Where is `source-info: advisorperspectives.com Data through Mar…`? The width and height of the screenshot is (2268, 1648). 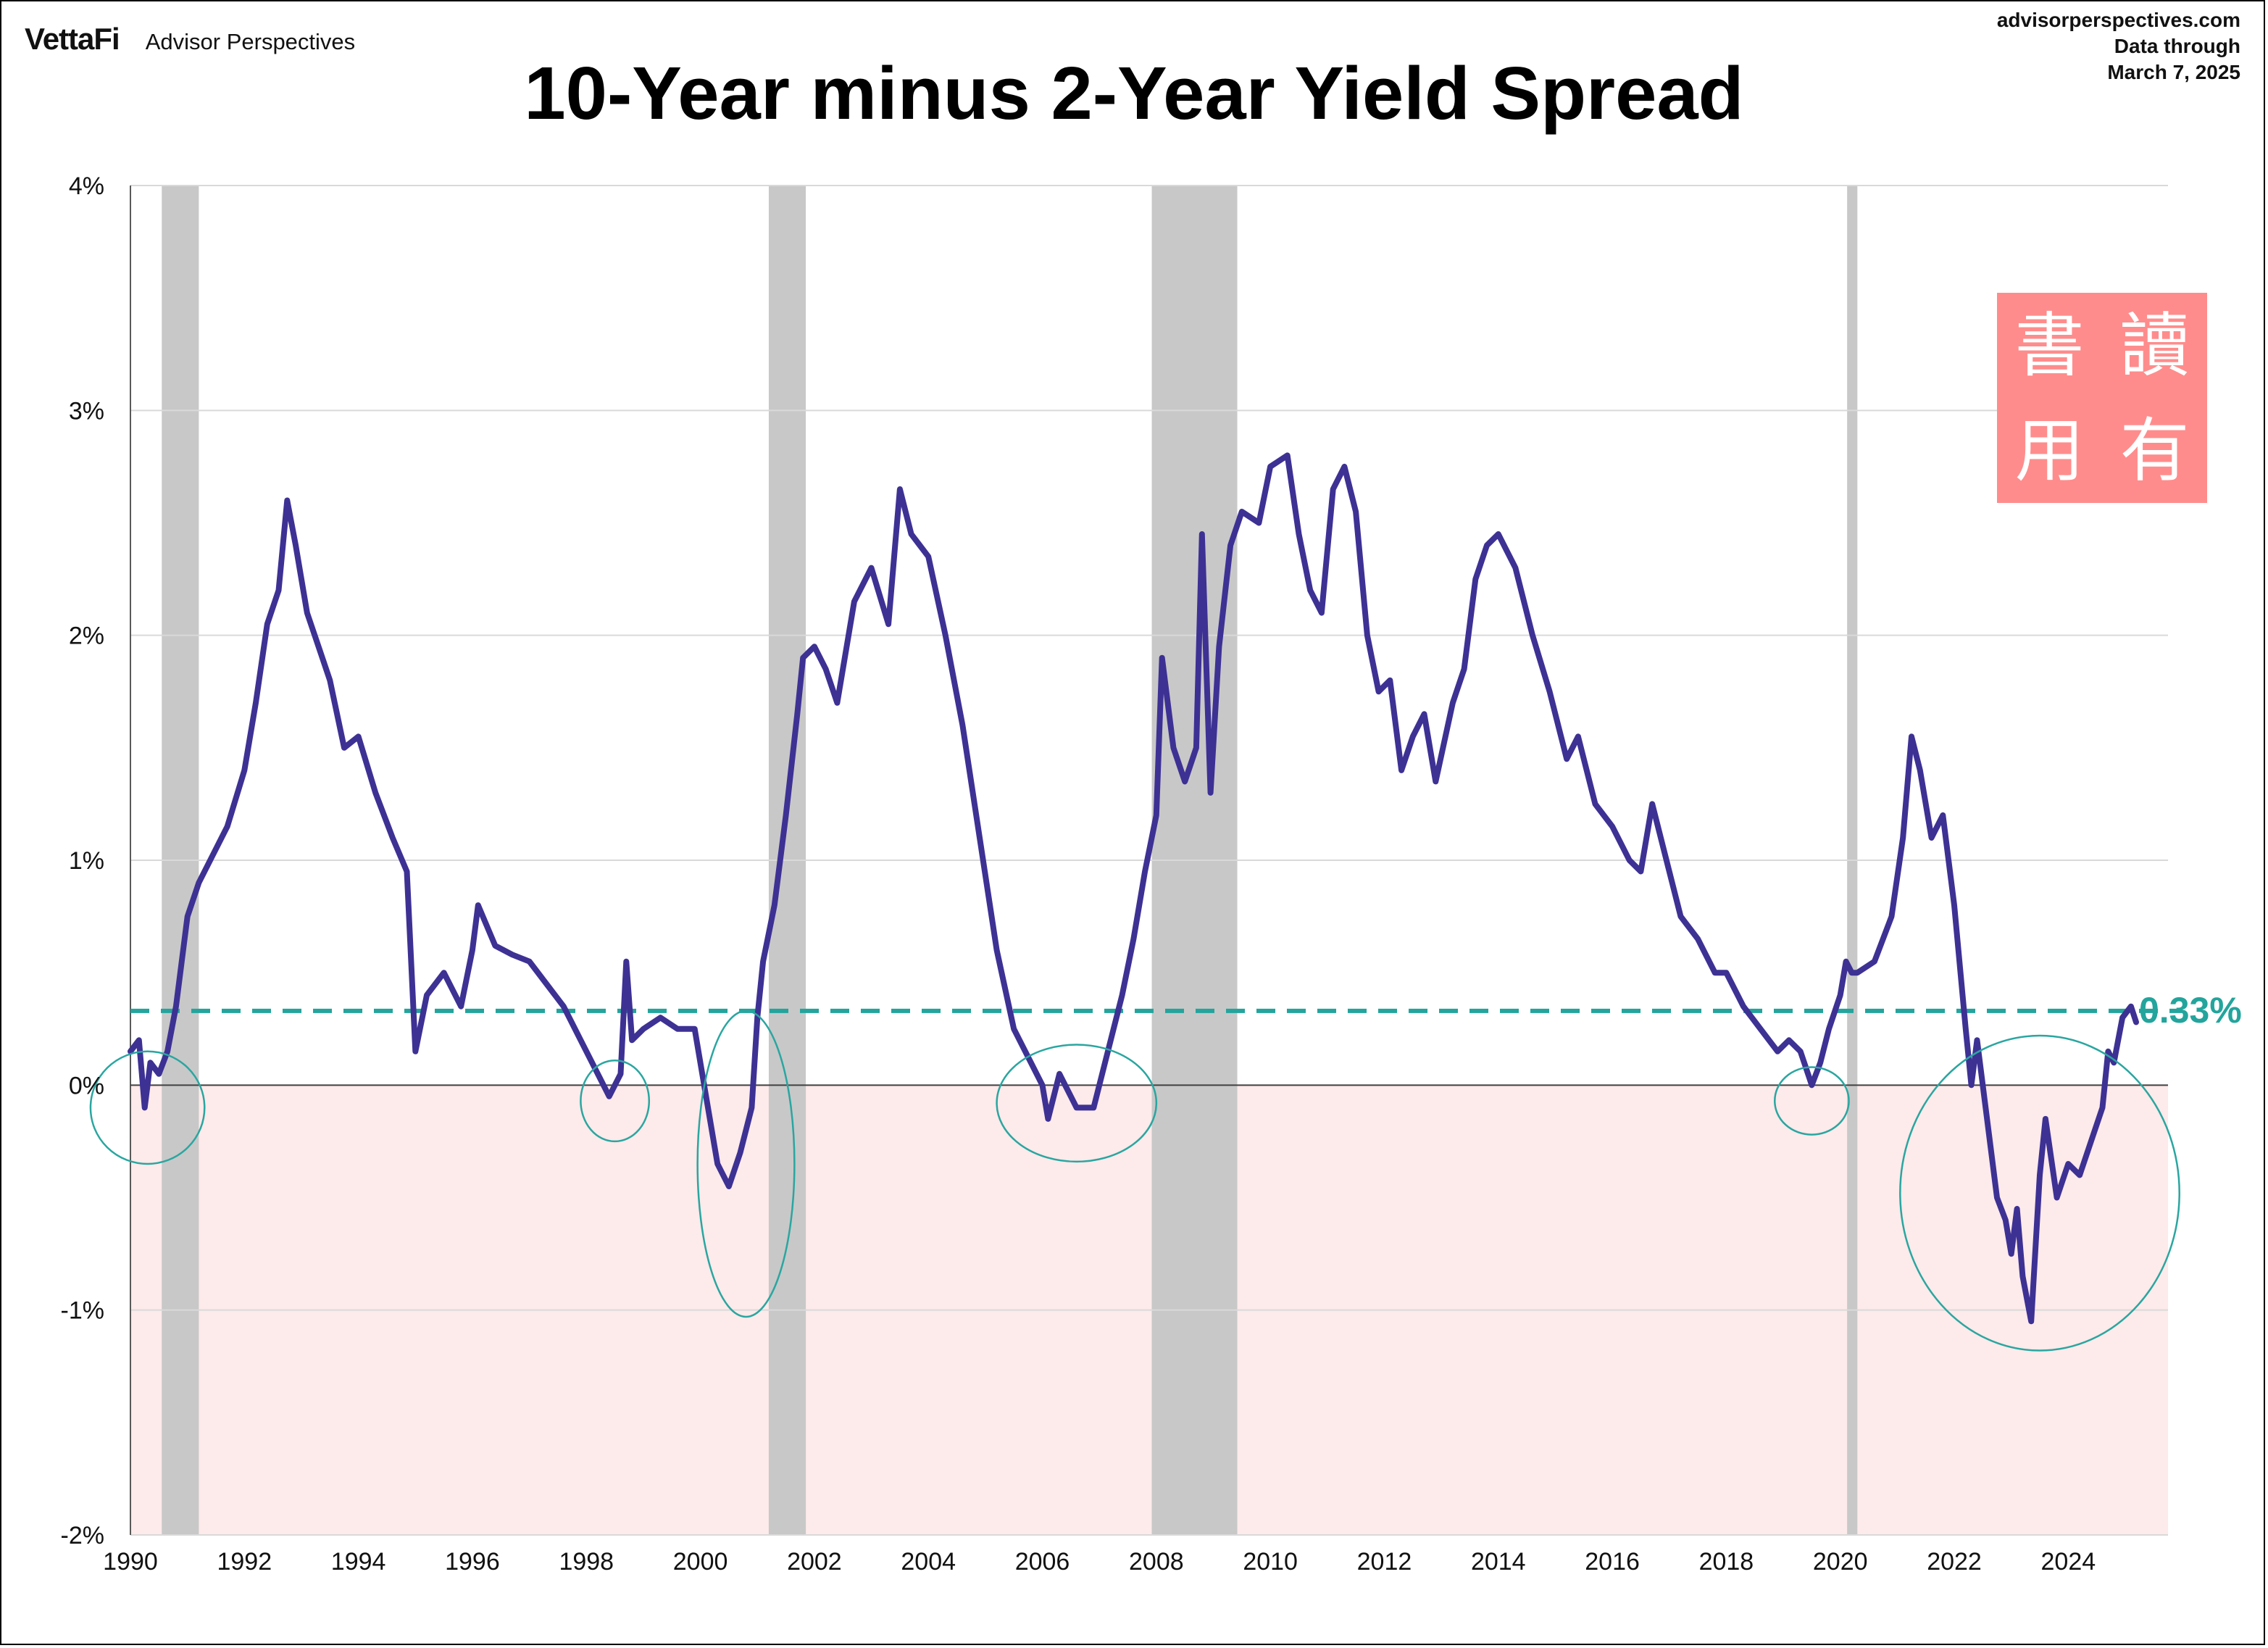
source-info: advisorperspectives.com Data through Mar… is located at coordinates (2118, 46).